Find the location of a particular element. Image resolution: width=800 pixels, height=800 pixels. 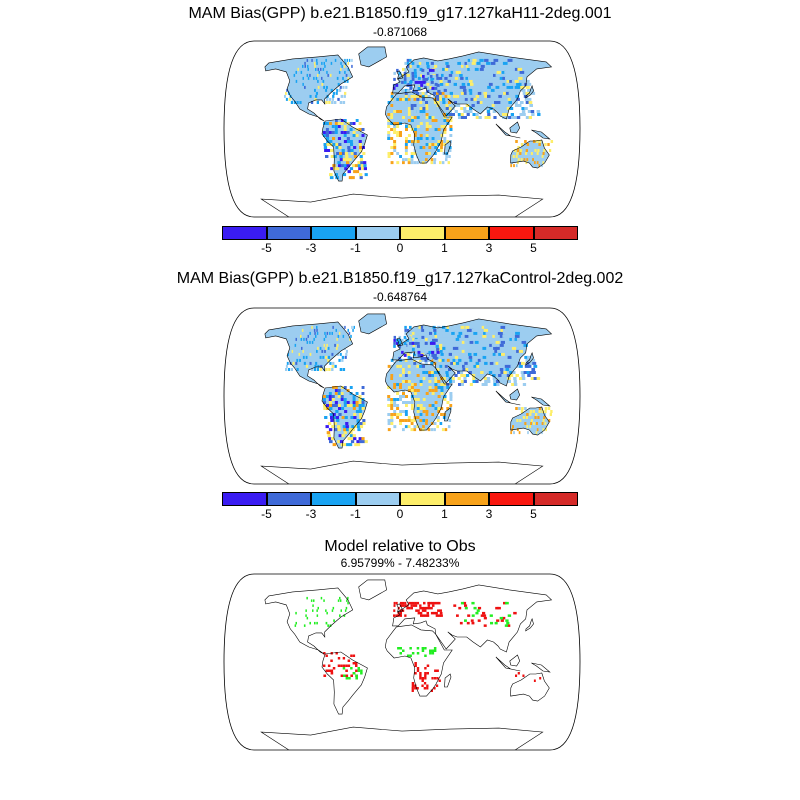

panel2-uk-coastline is located at coordinates (400, 342).